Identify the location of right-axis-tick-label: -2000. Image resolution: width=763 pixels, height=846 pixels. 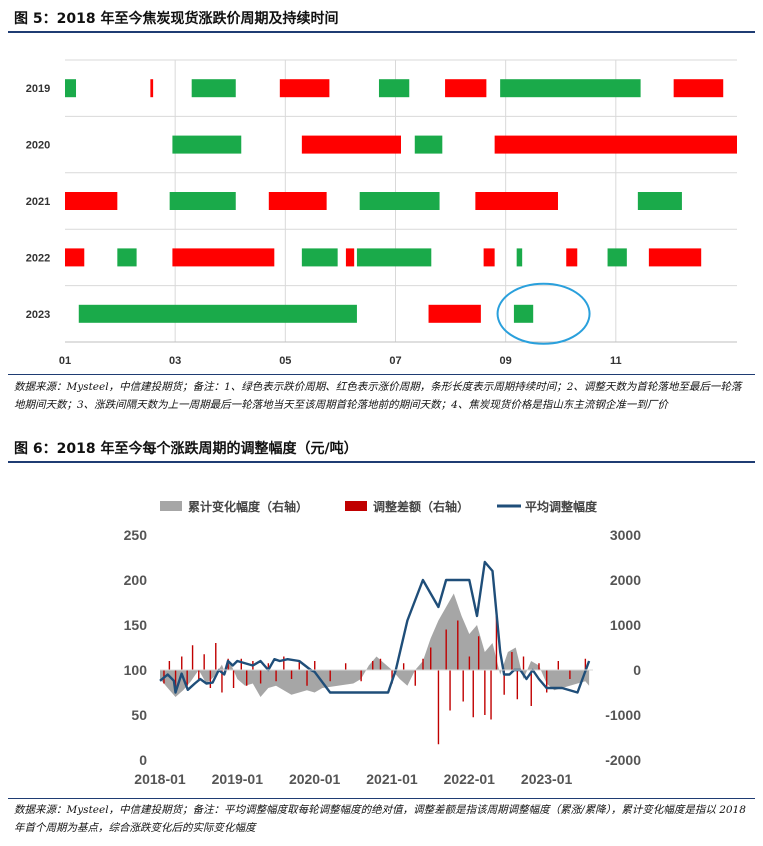
(623, 760).